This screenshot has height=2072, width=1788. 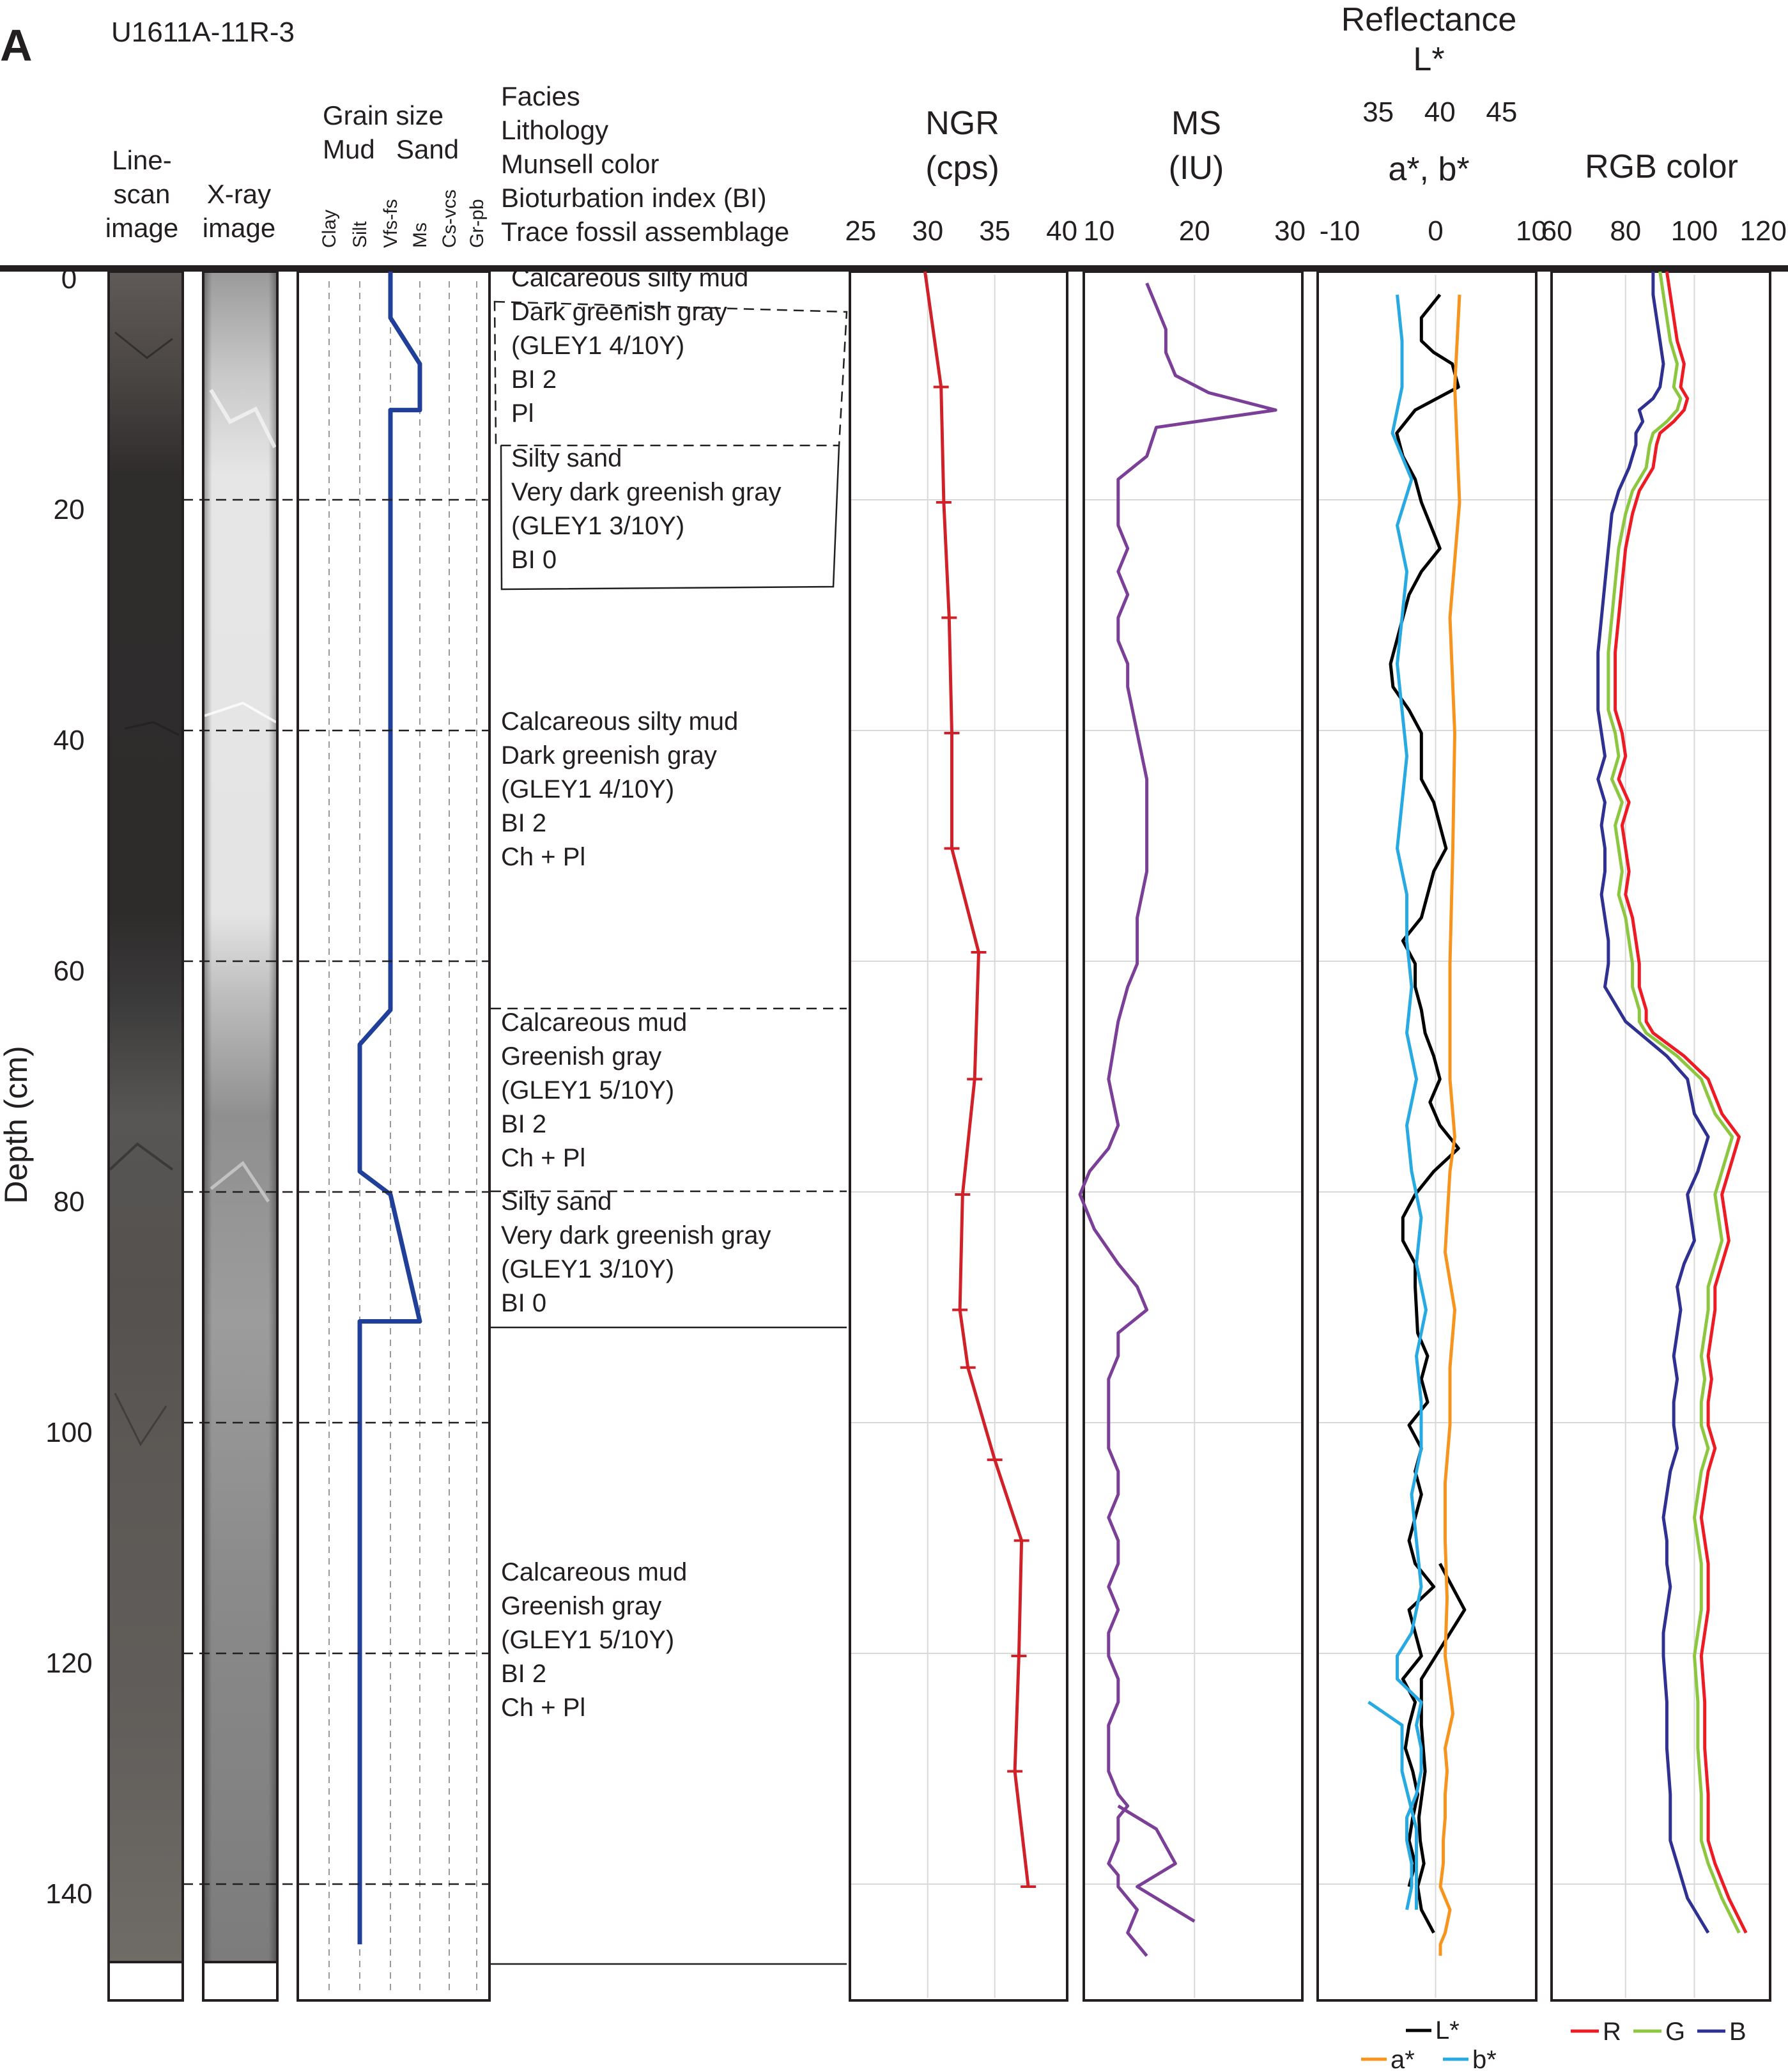 I want to click on core-id: U1611A-11R-3, so click(x=203, y=32).